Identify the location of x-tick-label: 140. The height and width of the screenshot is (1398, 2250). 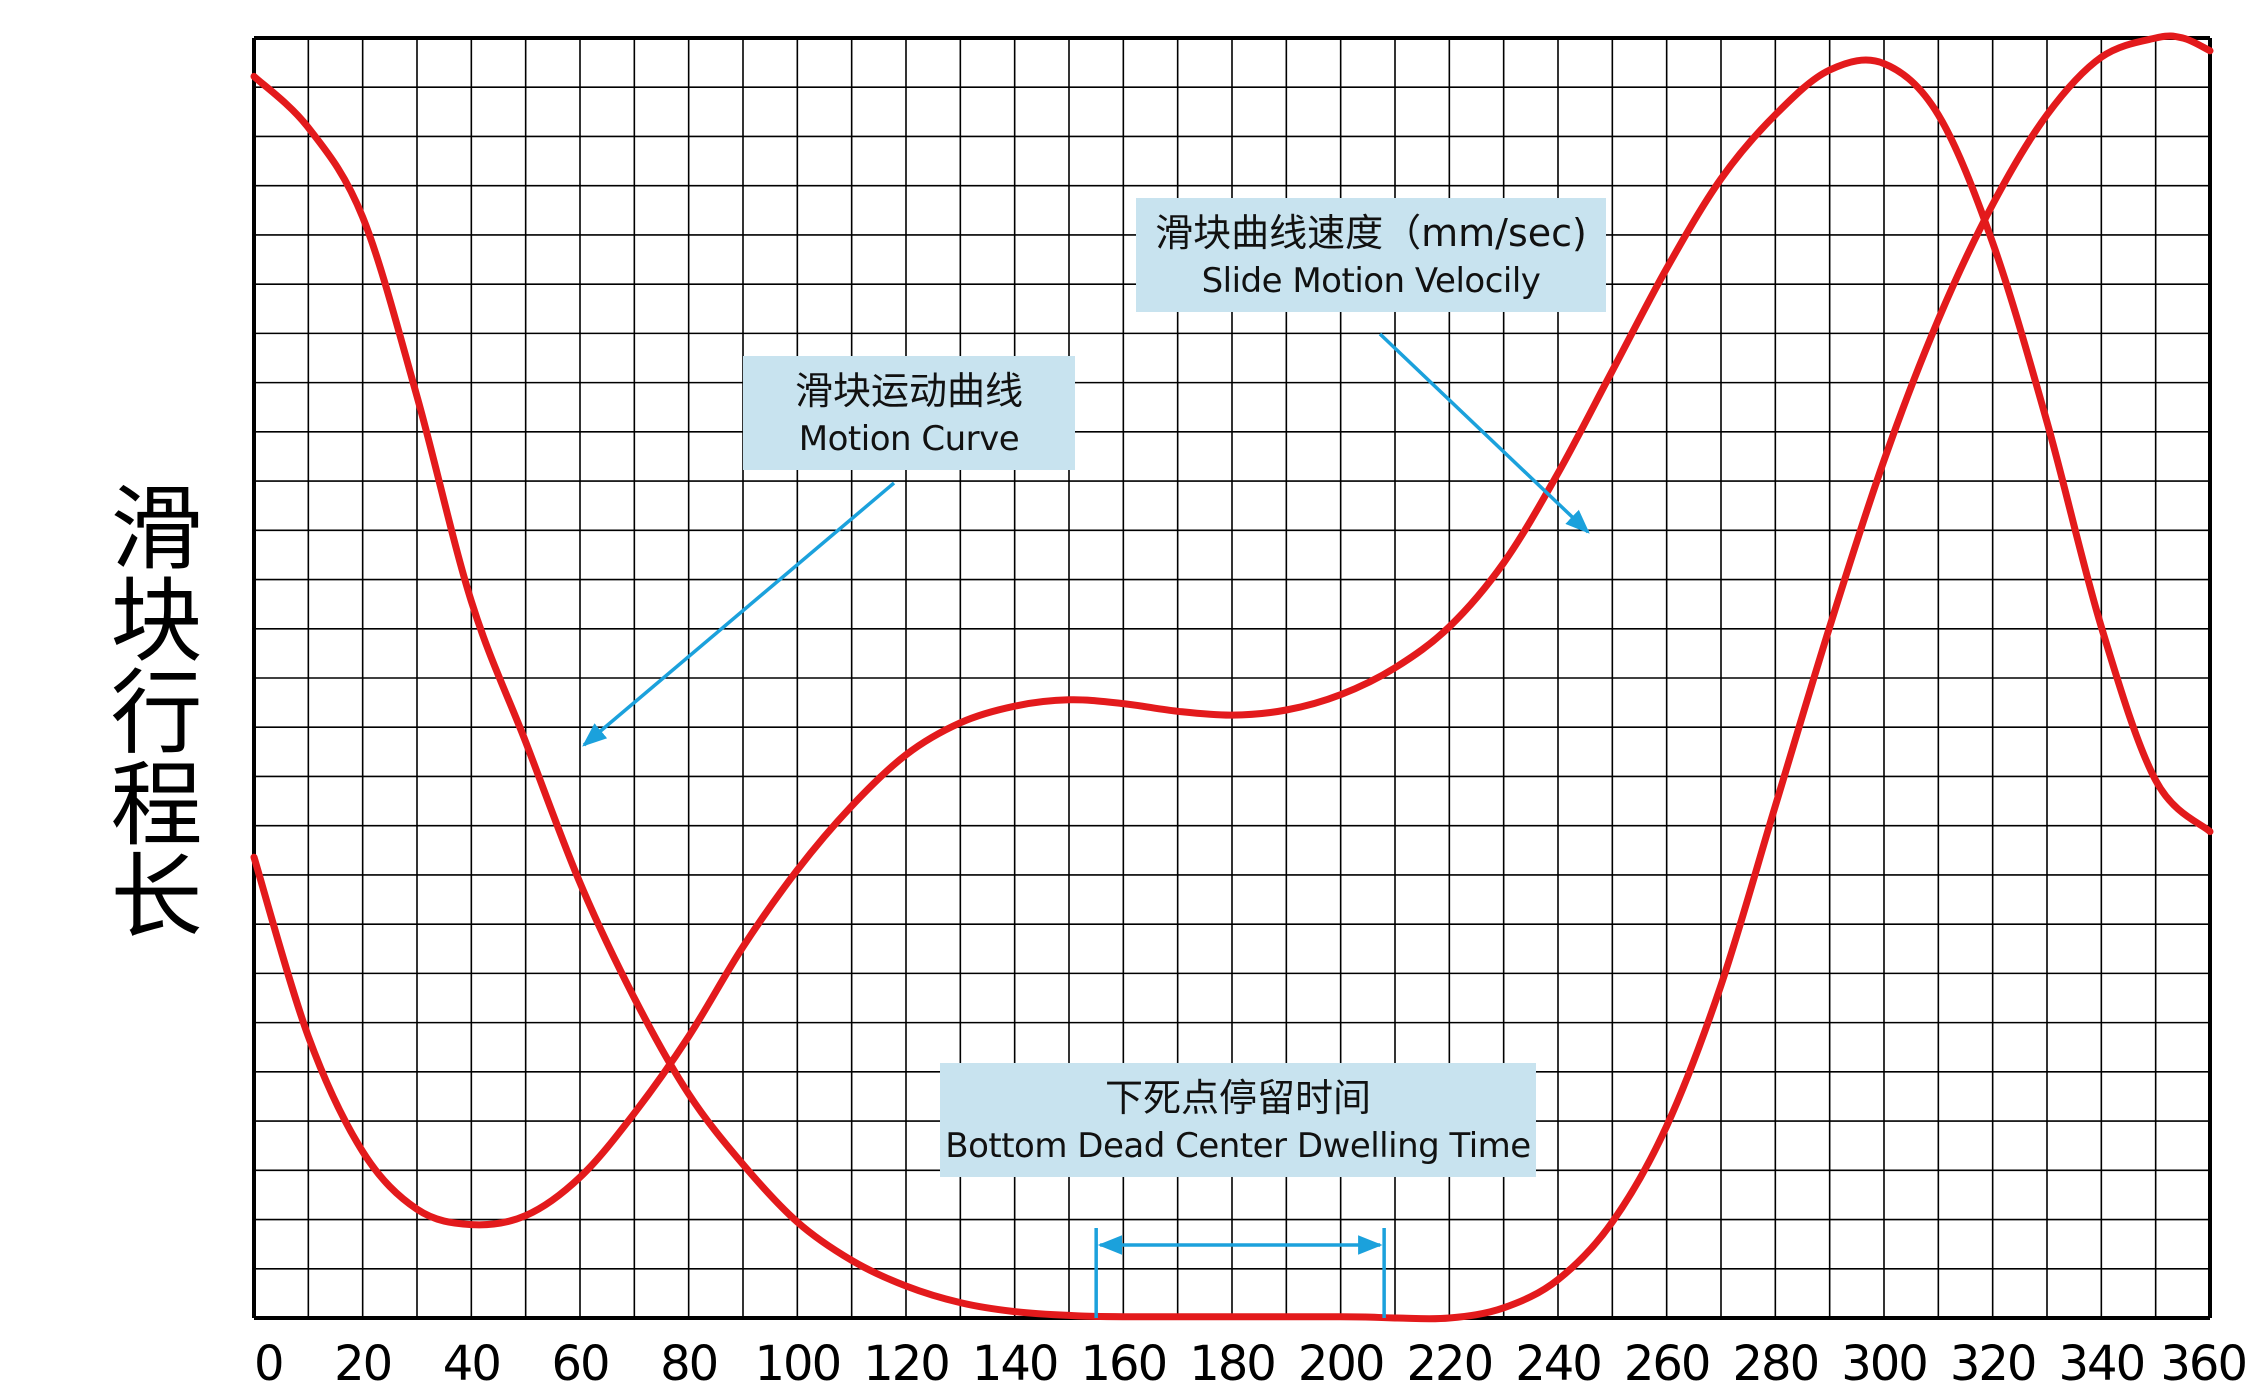
(1015, 1364).